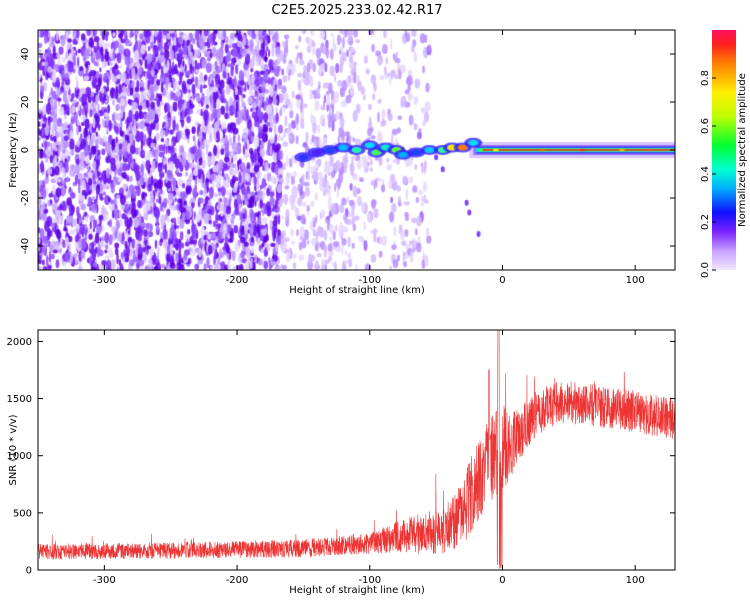  What do you see at coordinates (237, 580) in the screenshot?
I see `snr-x-tick-label: -200` at bounding box center [237, 580].